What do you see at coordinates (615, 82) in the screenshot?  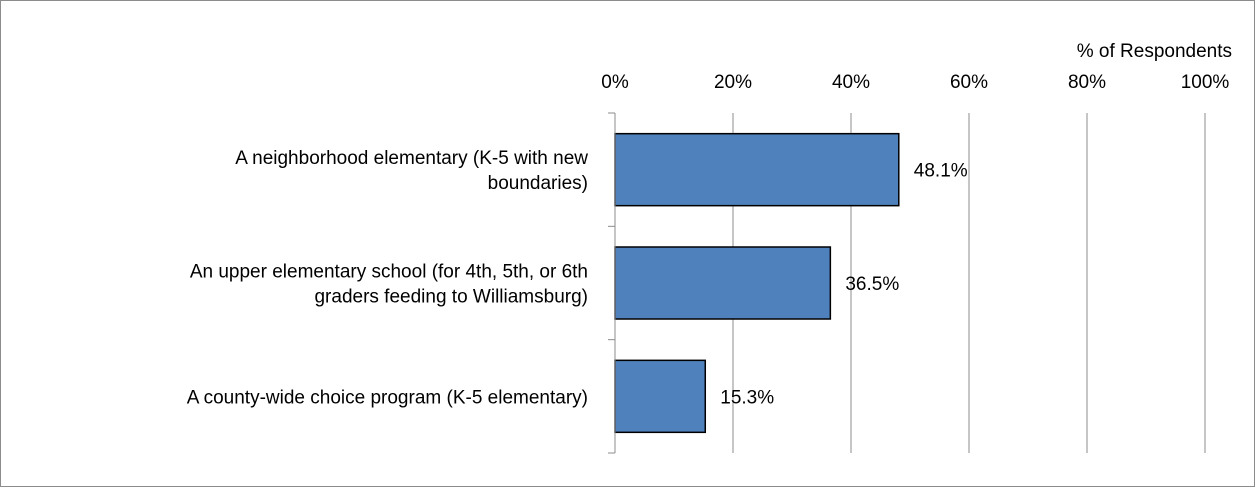 I see `x-tick-label: 0%` at bounding box center [615, 82].